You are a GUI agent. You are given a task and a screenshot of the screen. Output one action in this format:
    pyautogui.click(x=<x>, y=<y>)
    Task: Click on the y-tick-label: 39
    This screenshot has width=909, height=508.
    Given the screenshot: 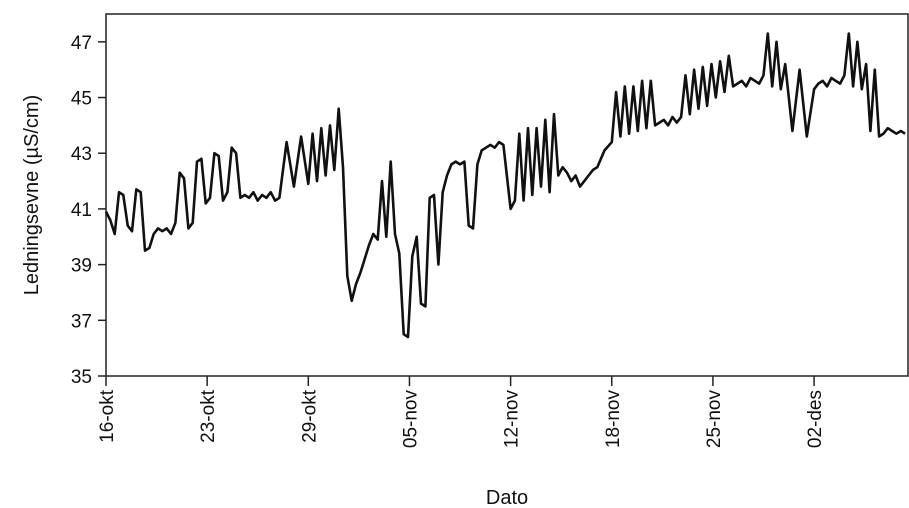 What is the action you would take?
    pyautogui.click(x=81, y=266)
    